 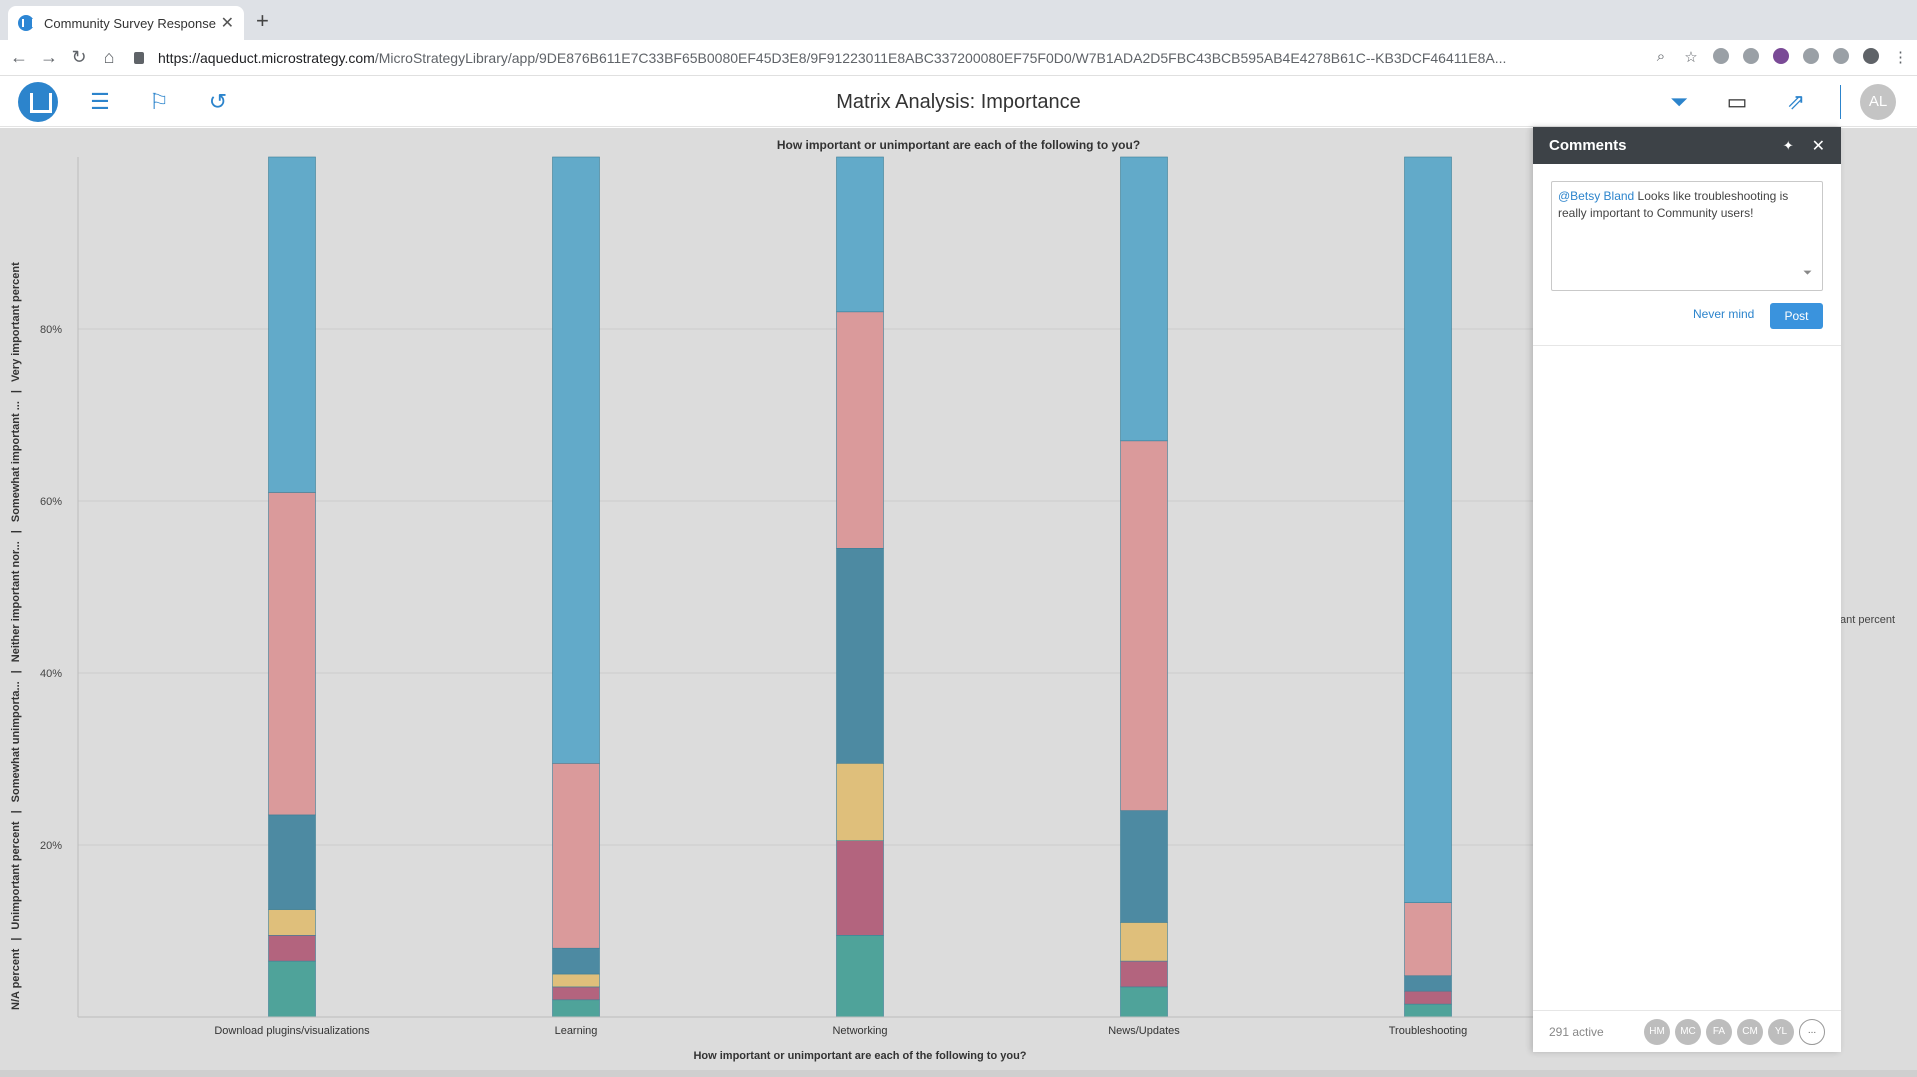 What do you see at coordinates (1796, 101) in the screenshot?
I see `share-icon: ⇗` at bounding box center [1796, 101].